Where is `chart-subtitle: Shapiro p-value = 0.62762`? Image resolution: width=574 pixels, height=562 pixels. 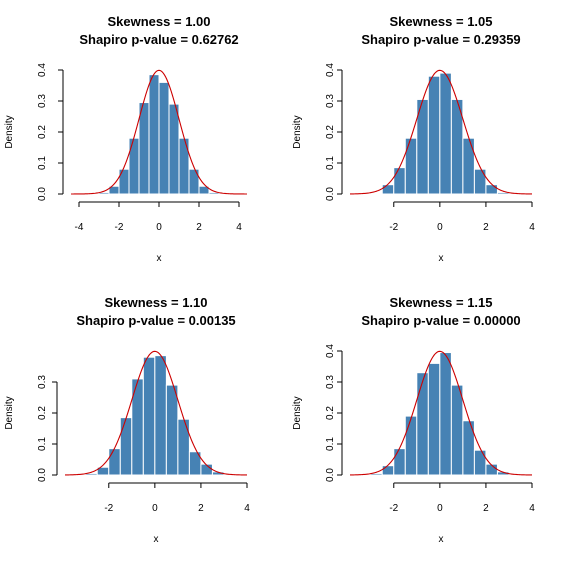 chart-subtitle: Shapiro p-value = 0.62762 is located at coordinates (158, 39).